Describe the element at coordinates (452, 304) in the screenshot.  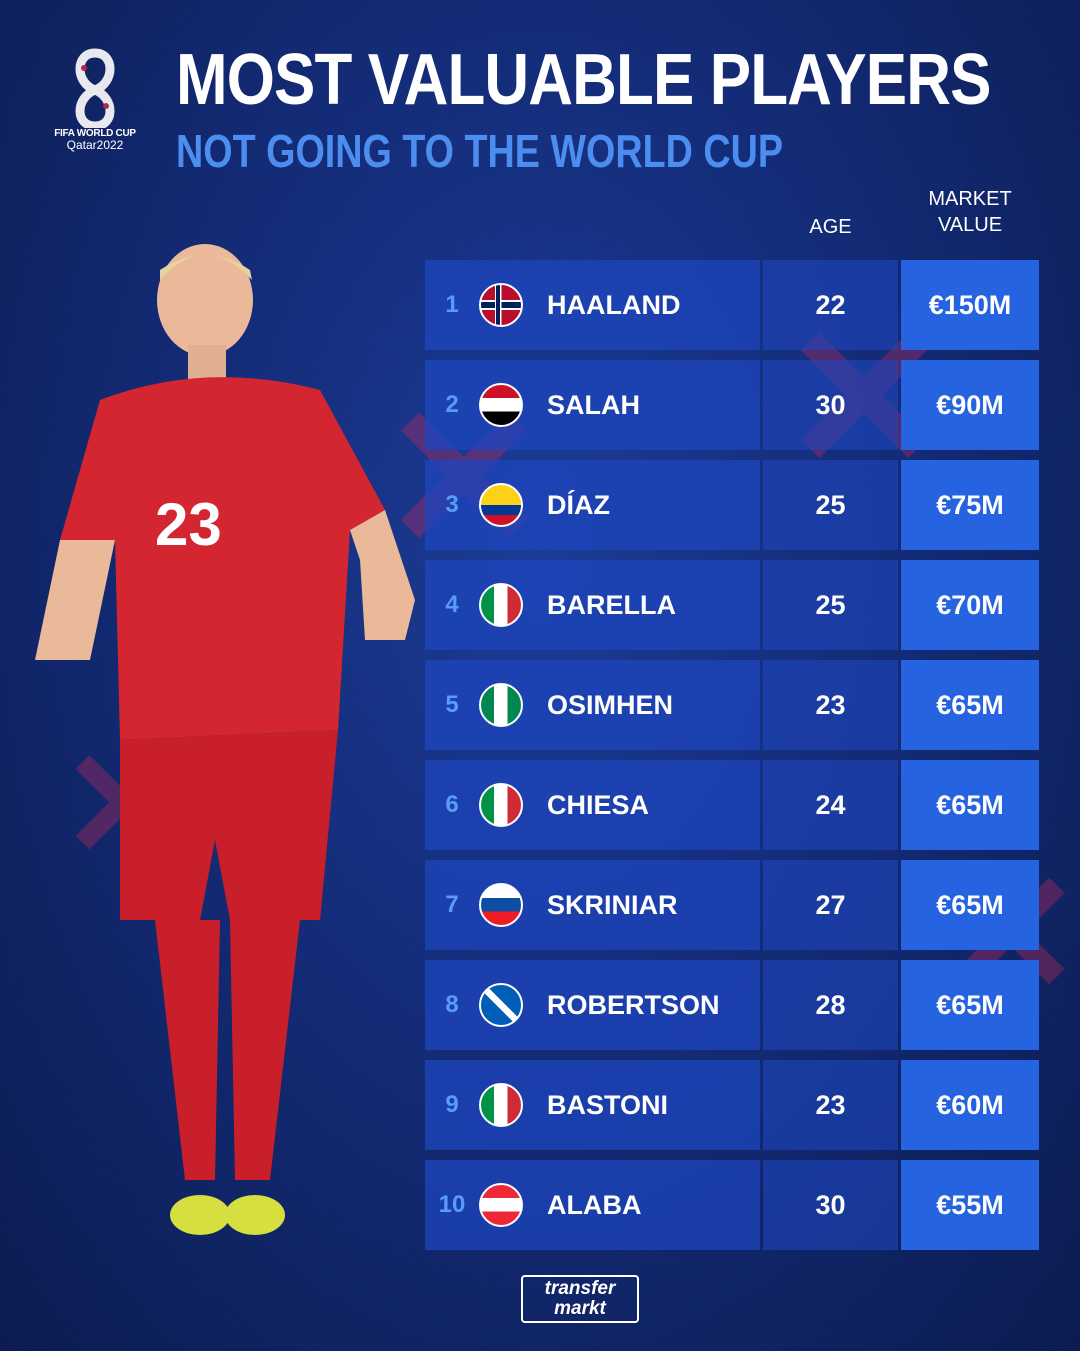
I see `rank: 1` at that location.